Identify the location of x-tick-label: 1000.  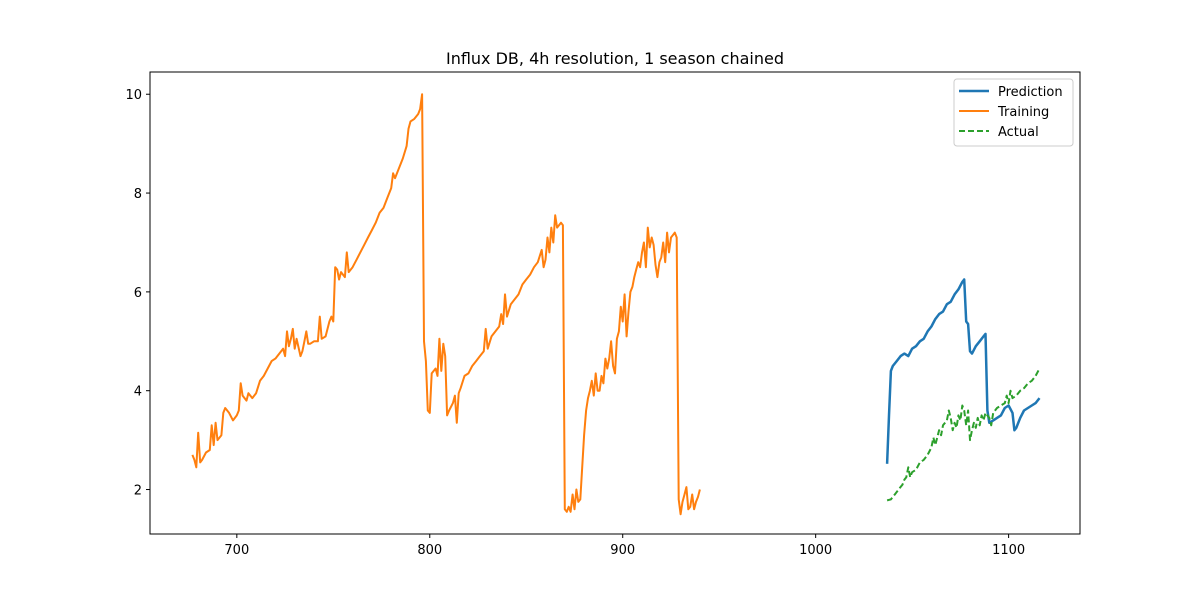
(815, 550).